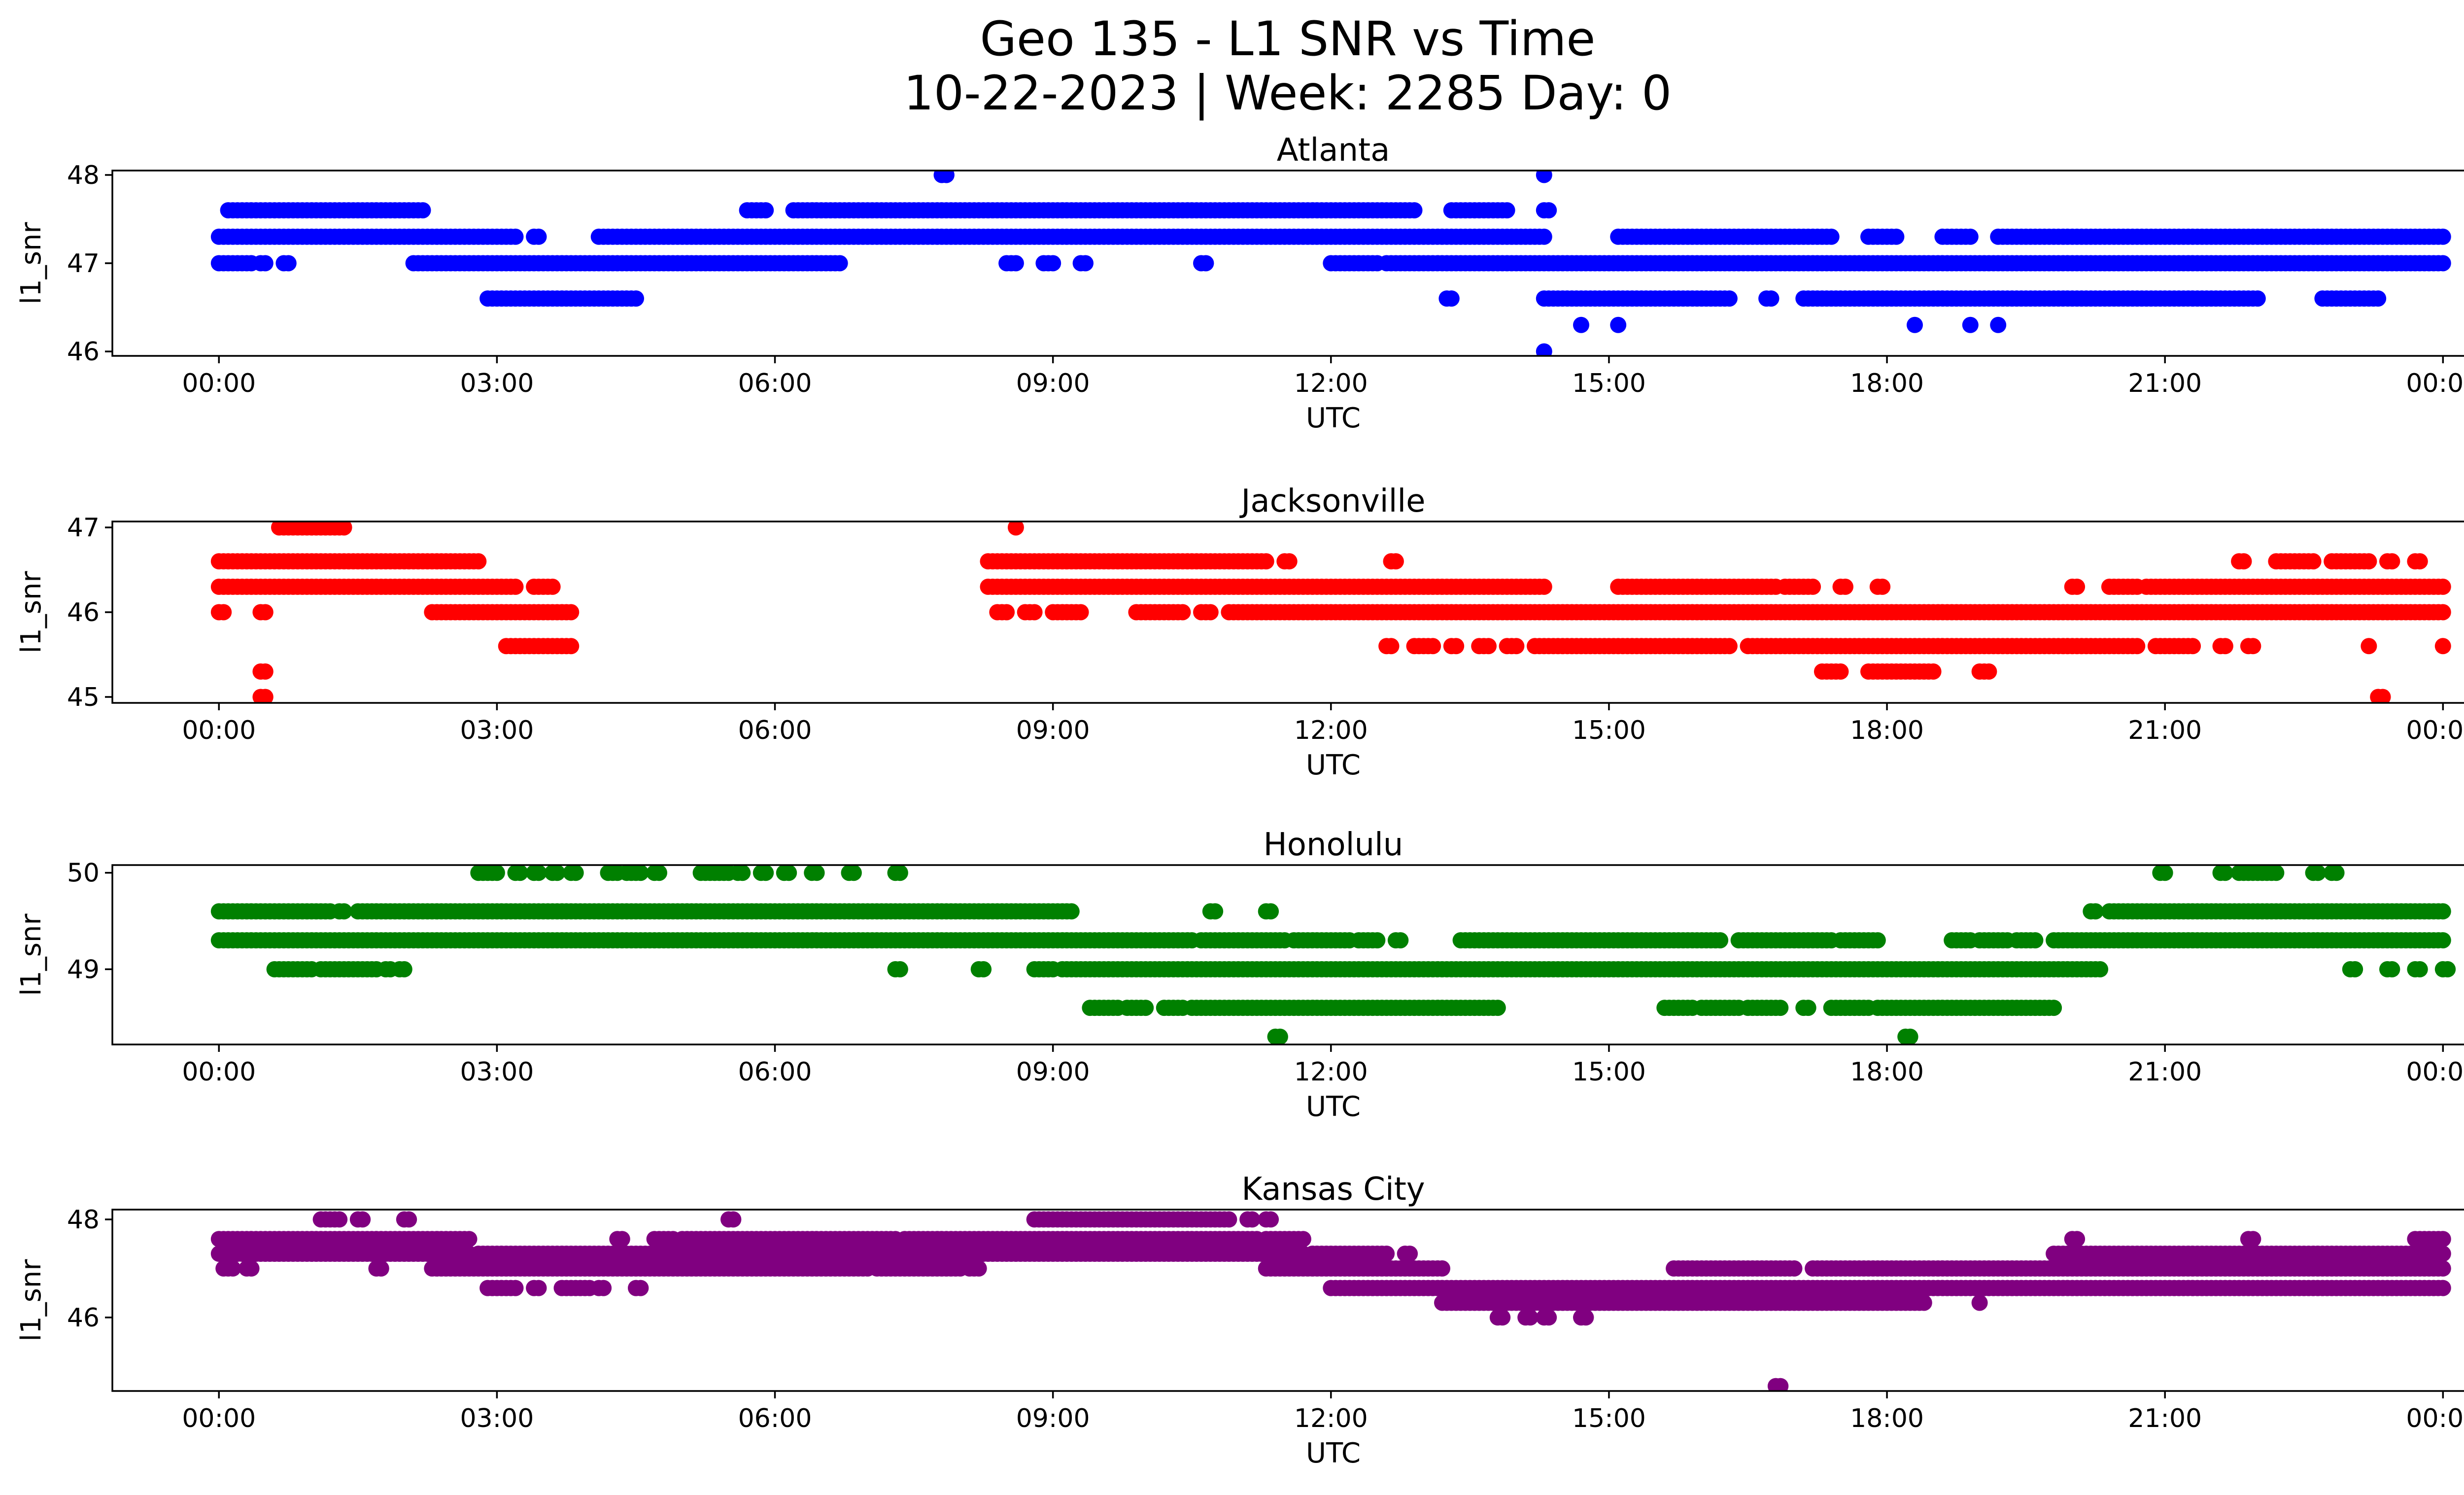 This screenshot has width=2464, height=1495. What do you see at coordinates (83, 1220) in the screenshot?
I see `y-tick-label: 48` at bounding box center [83, 1220].